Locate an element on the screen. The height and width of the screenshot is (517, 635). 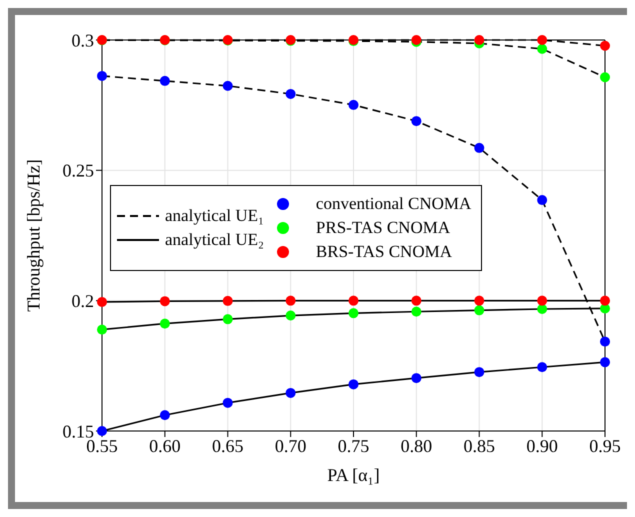
x-tick-label: 0.90 is located at coordinates (542, 446).